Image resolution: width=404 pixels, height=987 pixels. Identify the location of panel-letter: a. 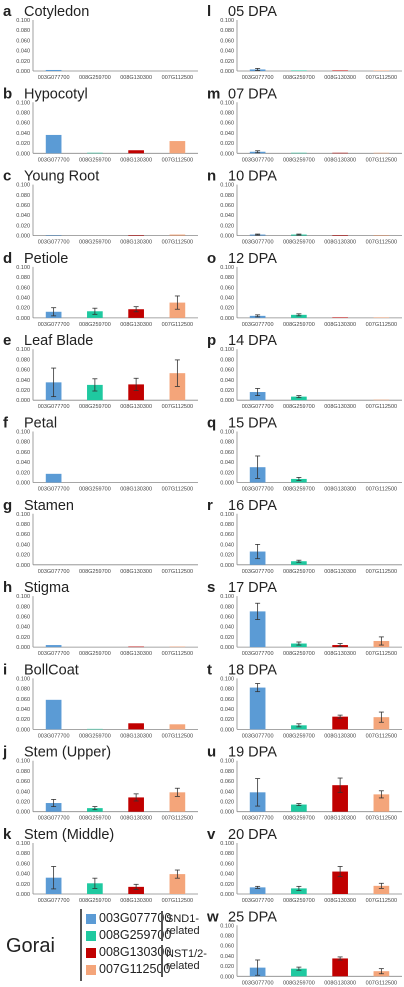
(7, 11).